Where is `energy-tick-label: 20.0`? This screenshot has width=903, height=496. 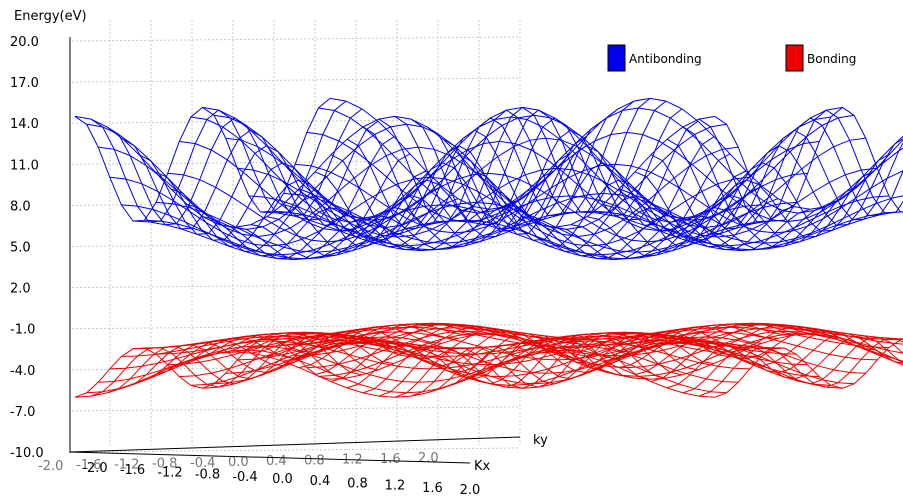
energy-tick-label: 20.0 is located at coordinates (24, 42).